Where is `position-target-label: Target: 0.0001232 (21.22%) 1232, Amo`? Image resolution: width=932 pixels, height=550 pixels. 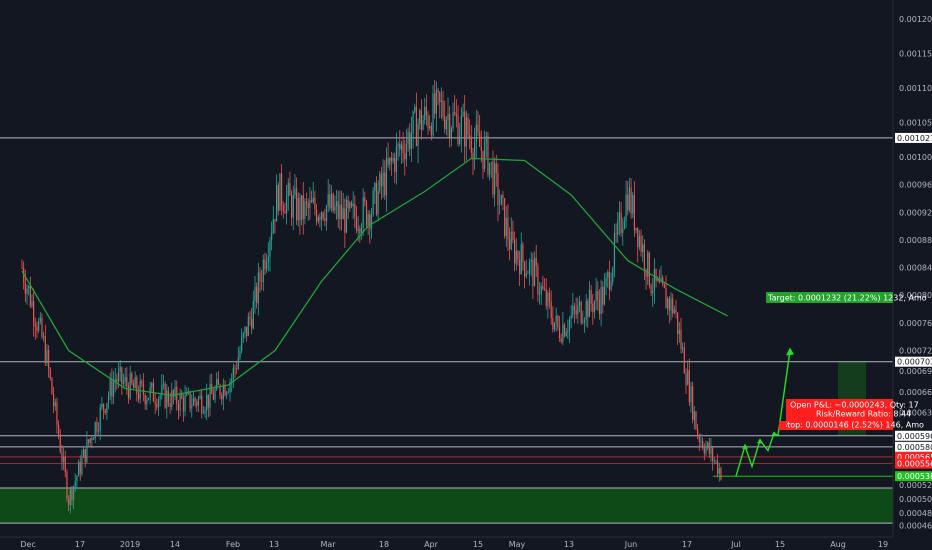 position-target-label: Target: 0.0001232 (21.22%) 1232, Amo is located at coordinates (846, 297).